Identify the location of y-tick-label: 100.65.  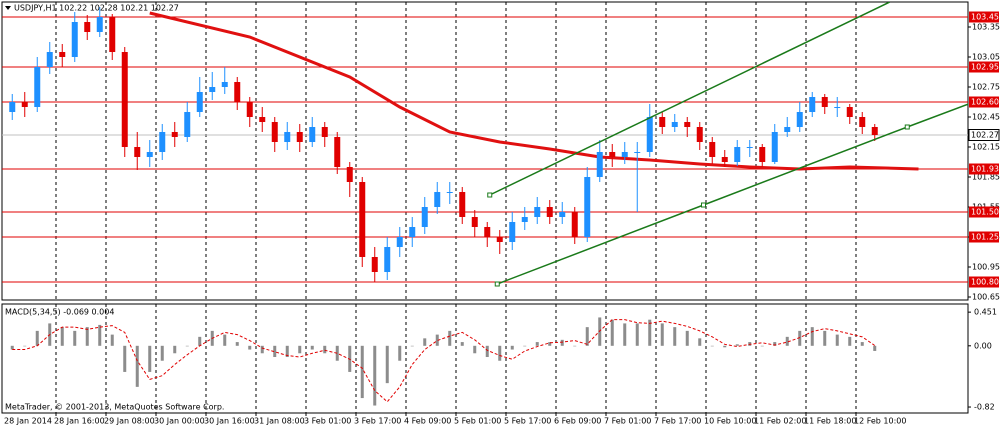
(986, 297).